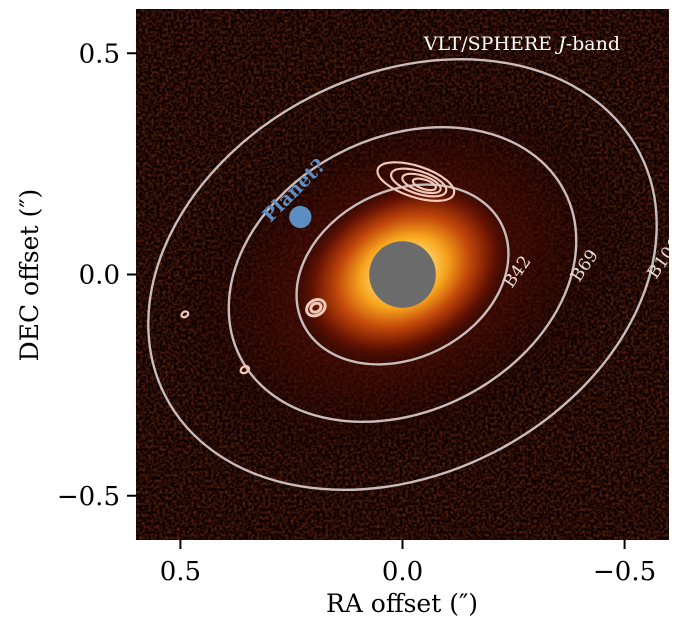 This screenshot has height=618, width=681. Describe the element at coordinates (180, 572) in the screenshot. I see `x-tick-label: 0.5` at that location.